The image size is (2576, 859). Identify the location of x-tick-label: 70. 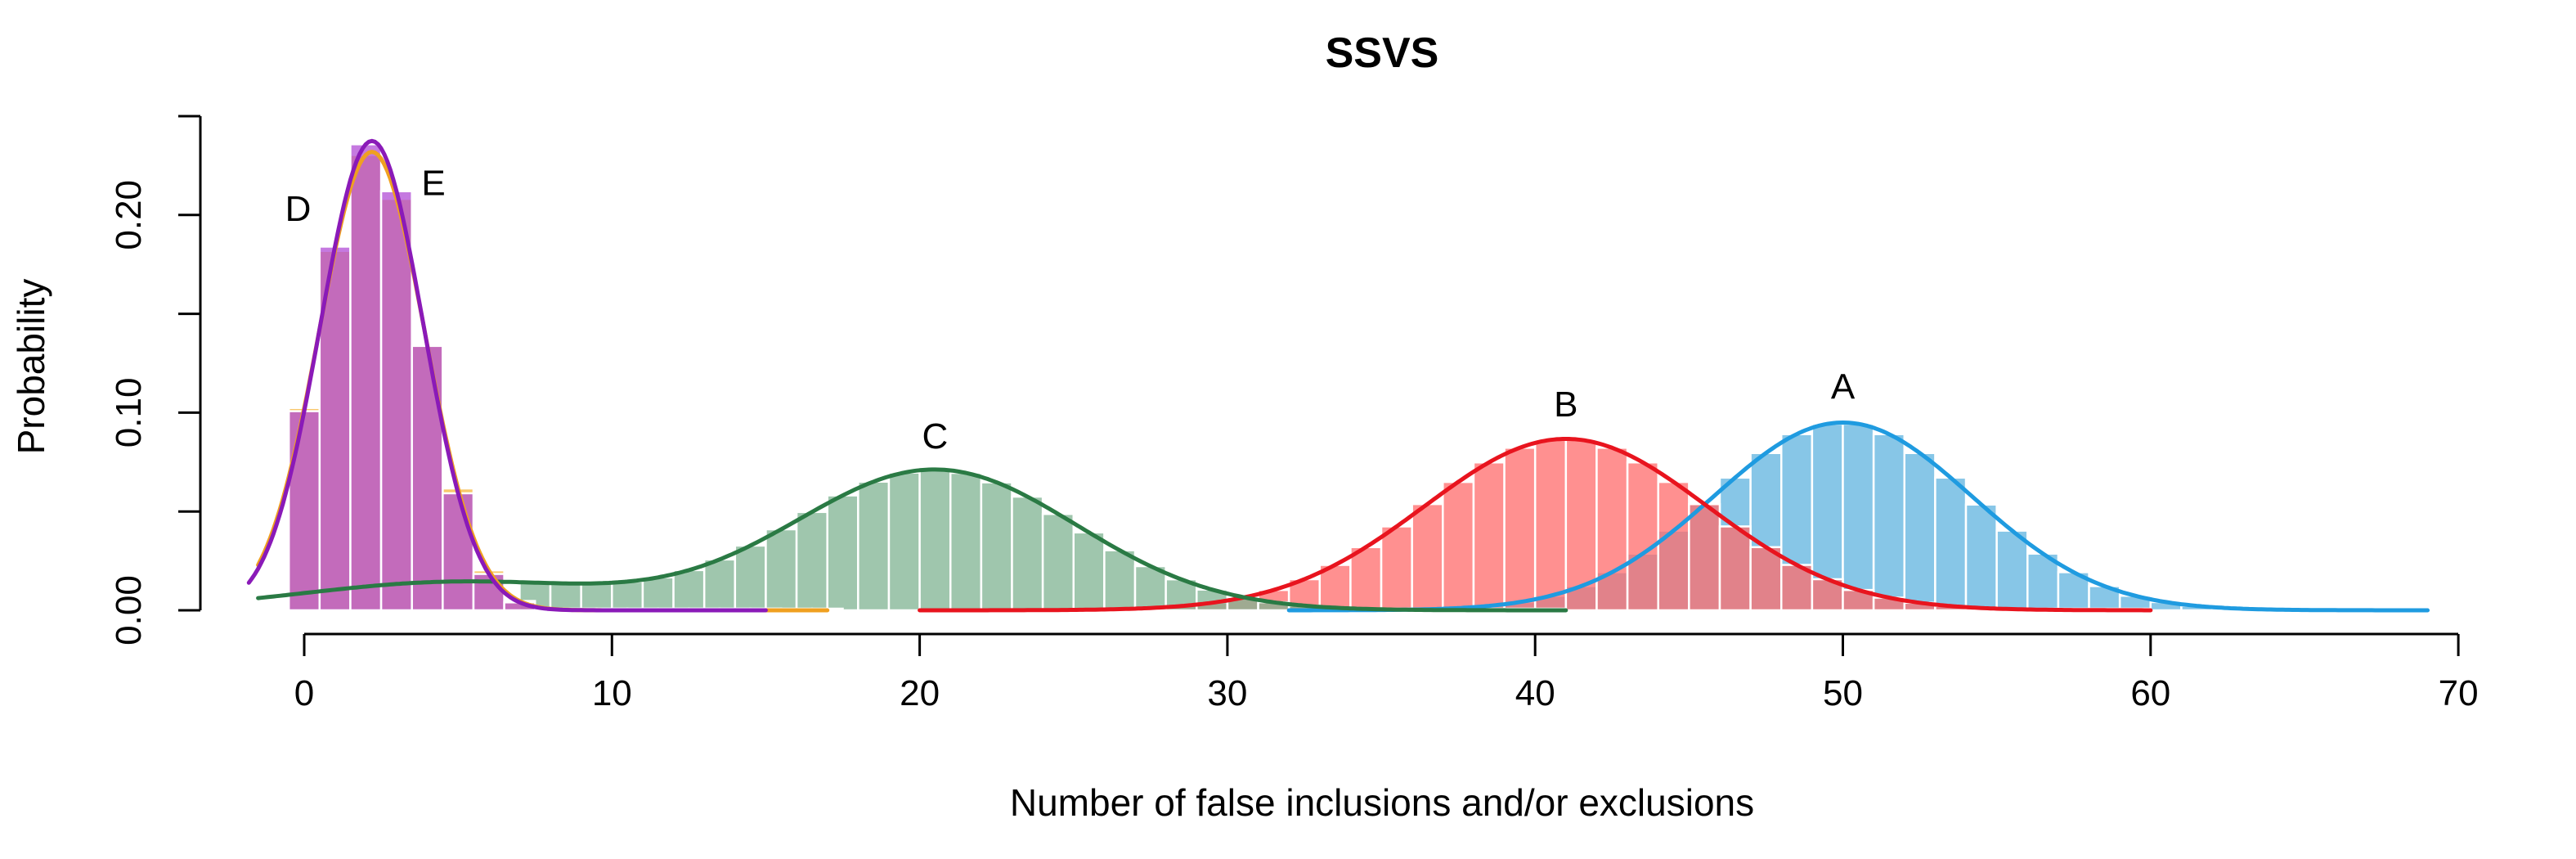
(2459, 693).